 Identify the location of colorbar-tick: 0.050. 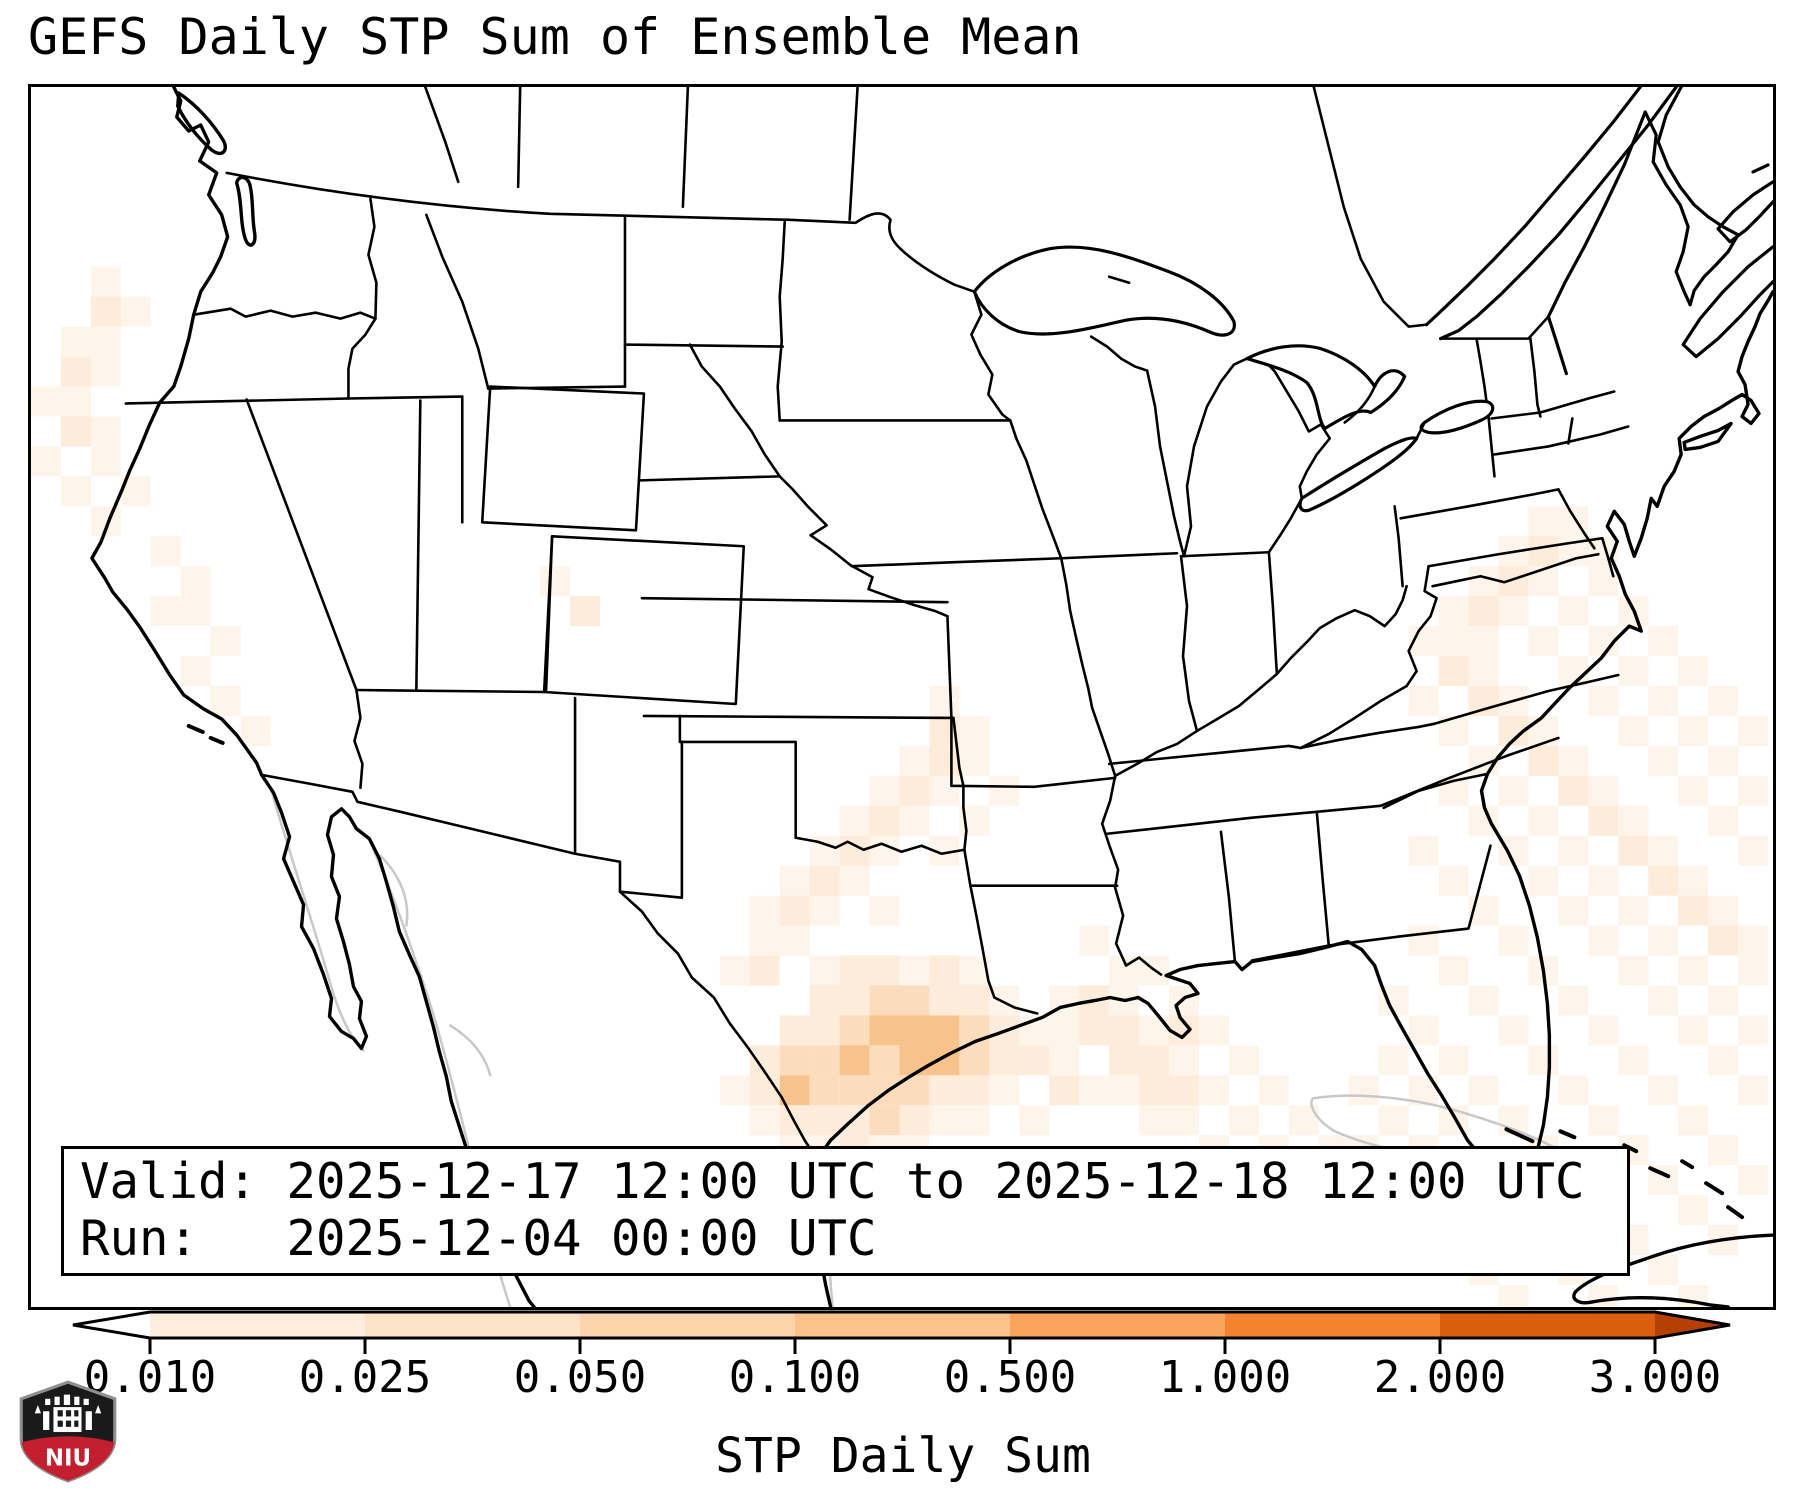
(580, 1377).